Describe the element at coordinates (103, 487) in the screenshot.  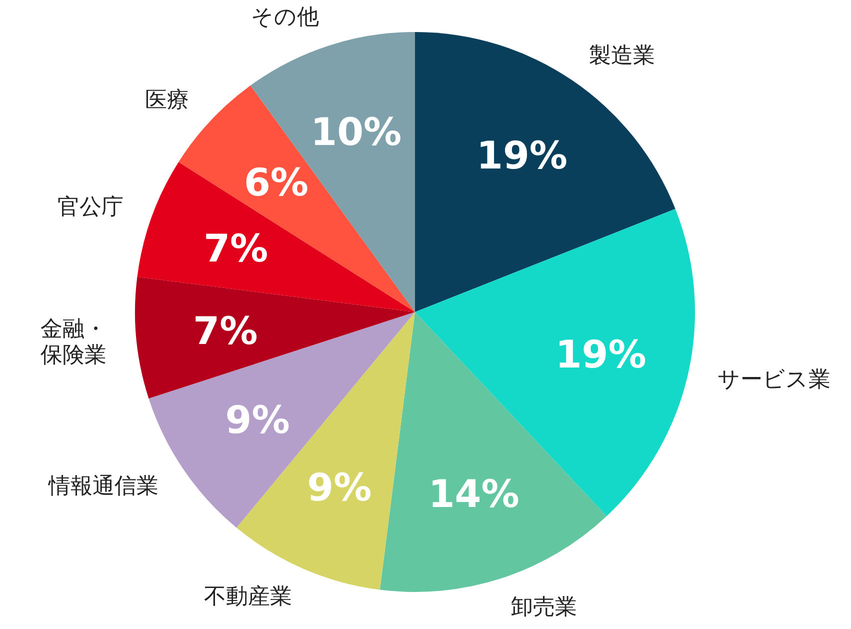
I see `slice-label: 情報通信業` at that location.